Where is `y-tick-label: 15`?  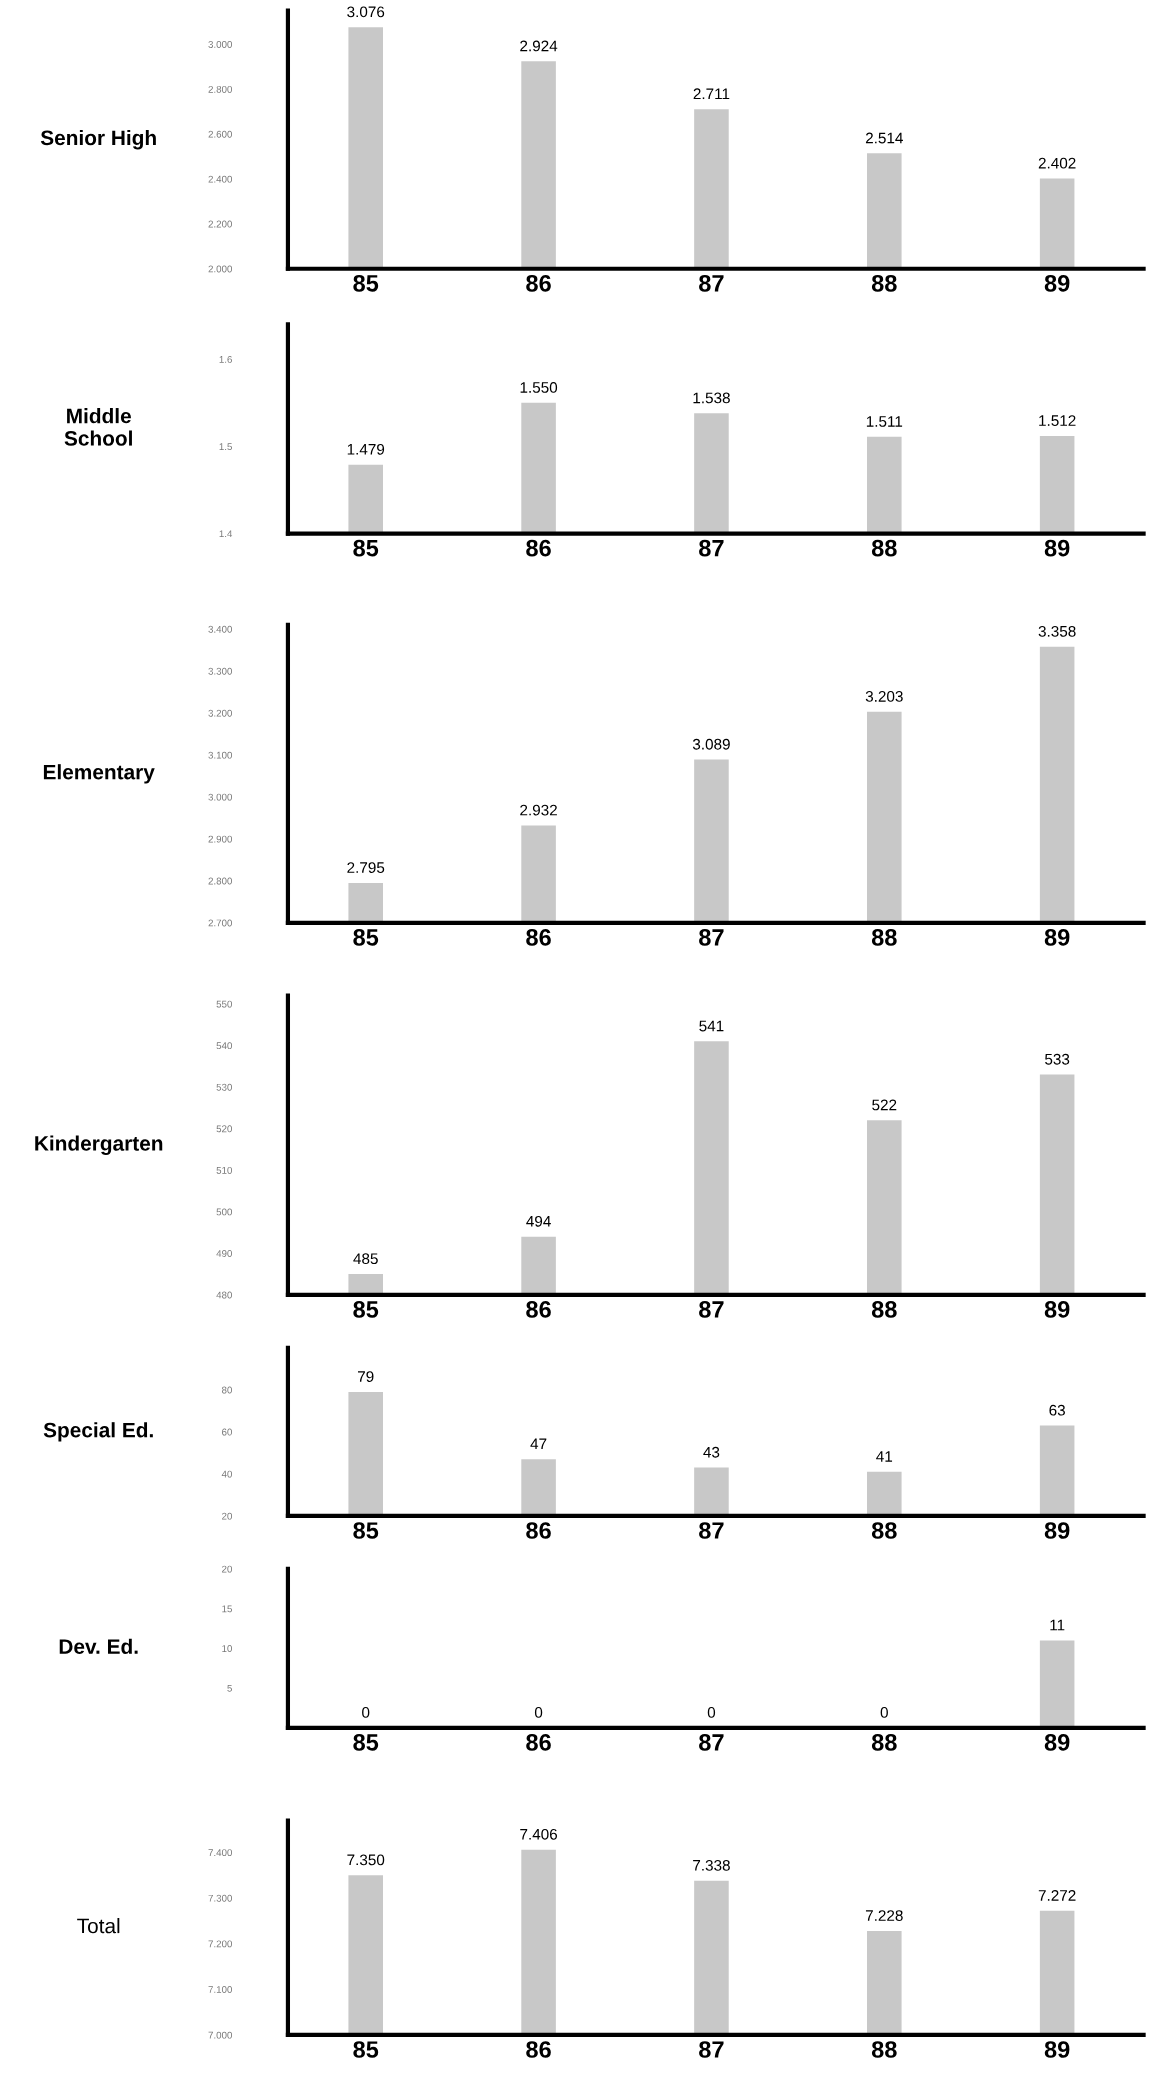
y-tick-label: 15 is located at coordinates (227, 1609).